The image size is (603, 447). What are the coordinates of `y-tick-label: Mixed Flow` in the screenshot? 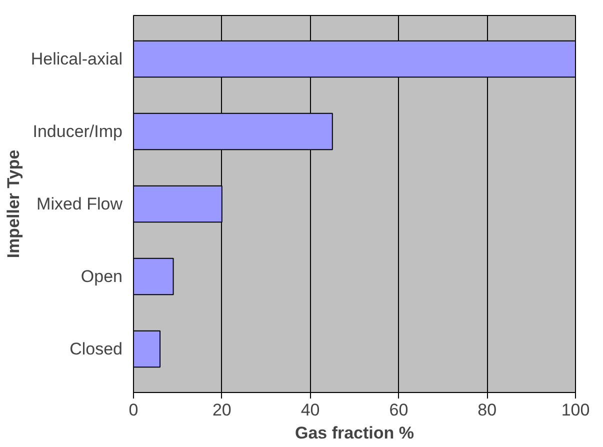 It's located at (80, 204).